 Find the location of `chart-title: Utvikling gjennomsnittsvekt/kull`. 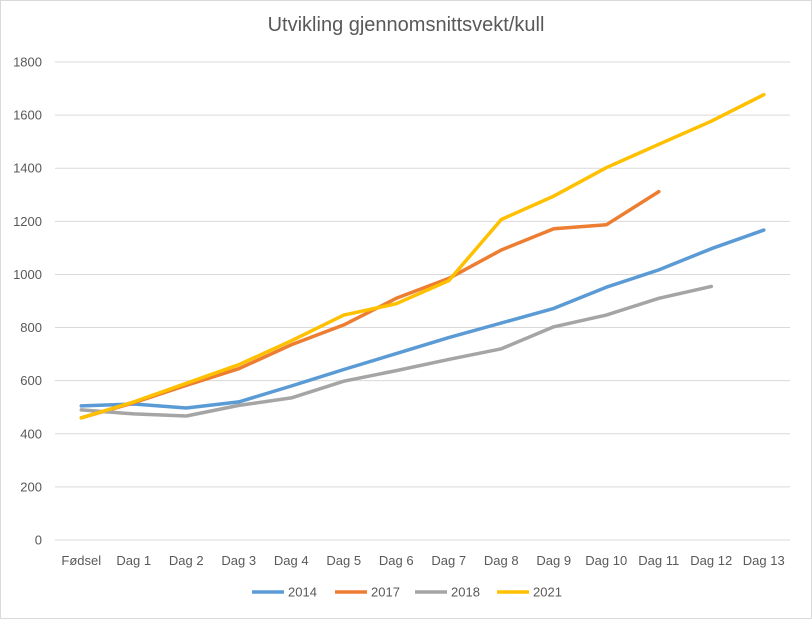

chart-title: Utvikling gjennomsnittsvekt/kull is located at coordinates (406, 25).